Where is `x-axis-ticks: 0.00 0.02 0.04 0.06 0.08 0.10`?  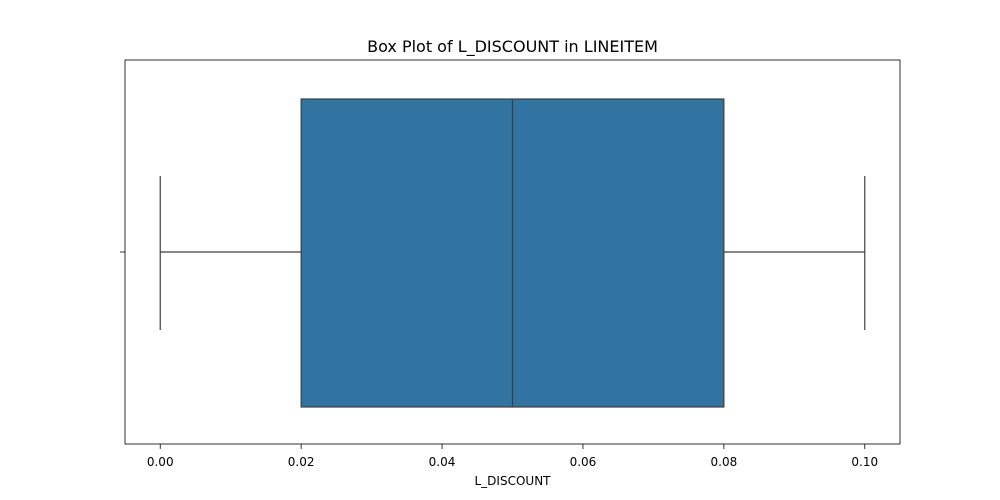
x-axis-ticks: 0.00 0.02 0.04 0.06 0.08 0.10 is located at coordinates (512, 456).